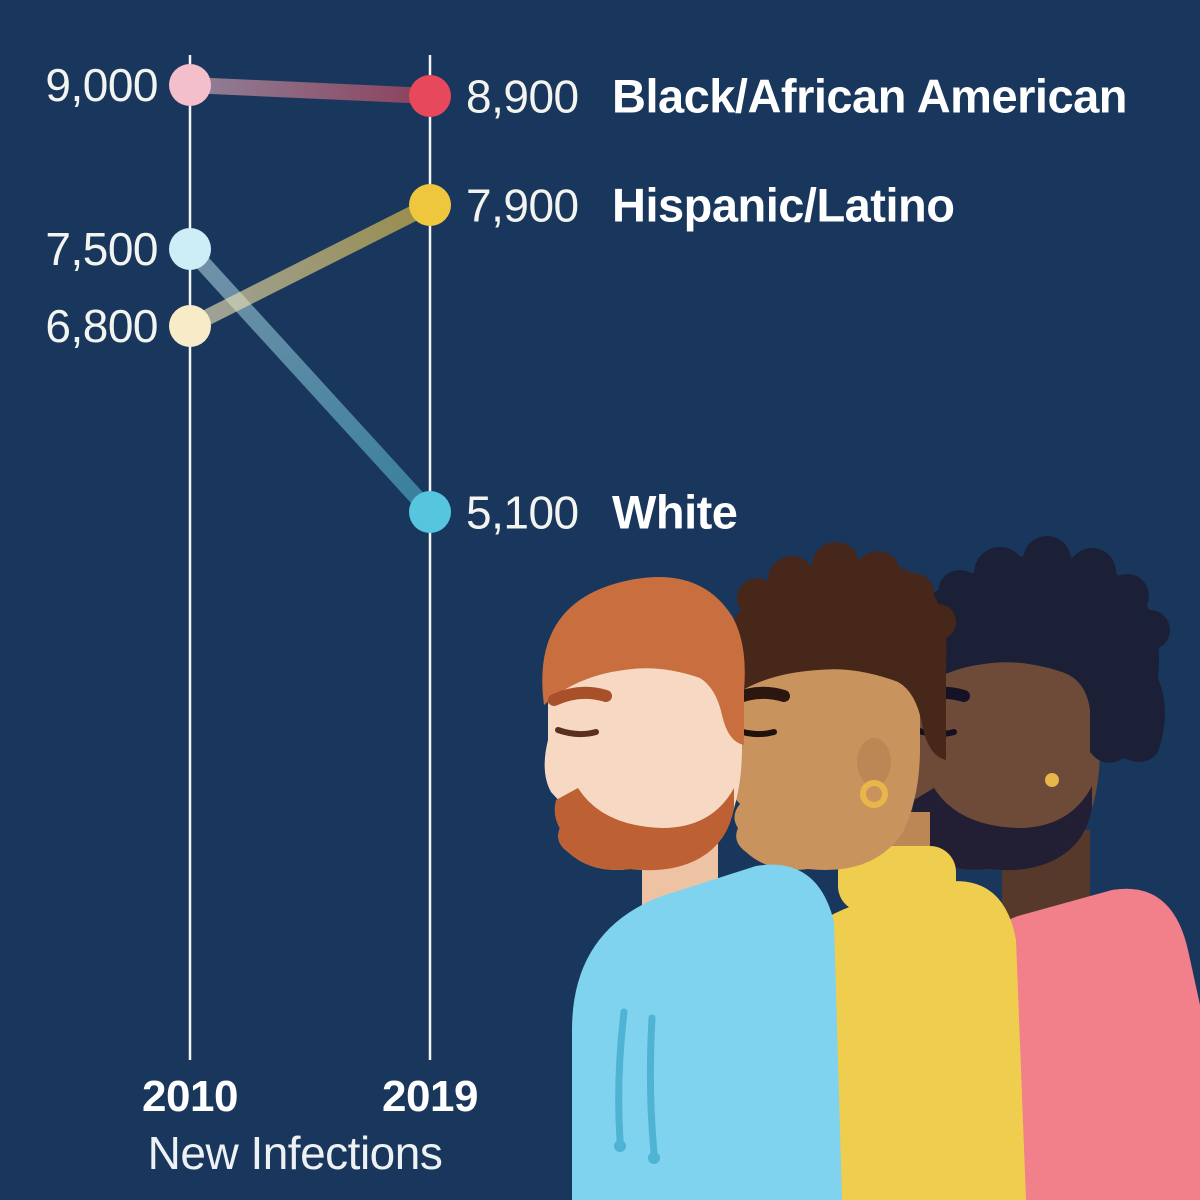 Image resolution: width=1200 pixels, height=1200 pixels. What do you see at coordinates (310, 265) in the screenshot?
I see `slope-band-hispanic` at bounding box center [310, 265].